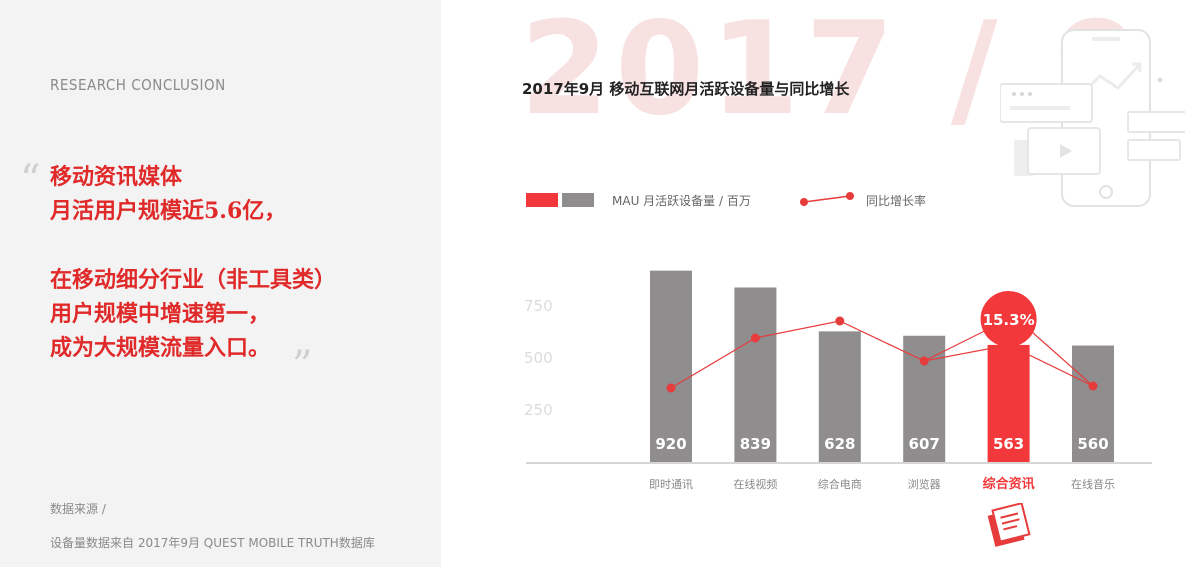  Describe the element at coordinates (755, 484) in the screenshot. I see `category-label: 在线视频` at that location.